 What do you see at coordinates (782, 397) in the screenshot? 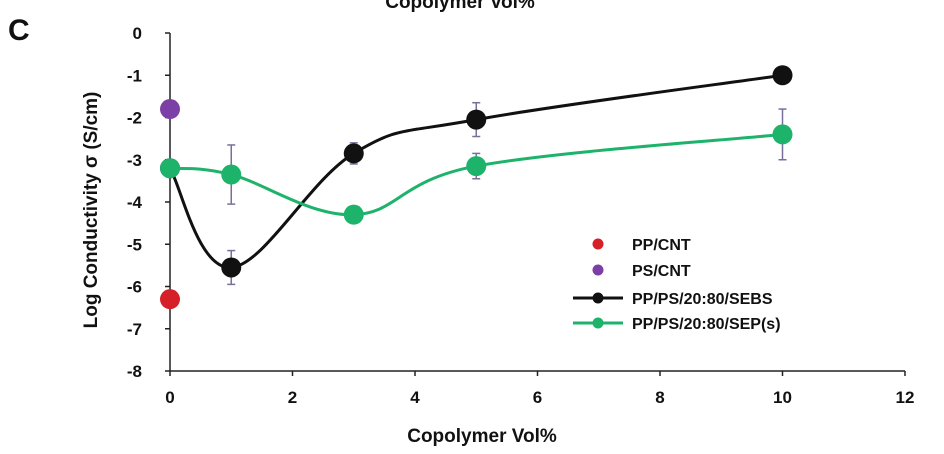
I see `x-tick-label: 10` at bounding box center [782, 397].